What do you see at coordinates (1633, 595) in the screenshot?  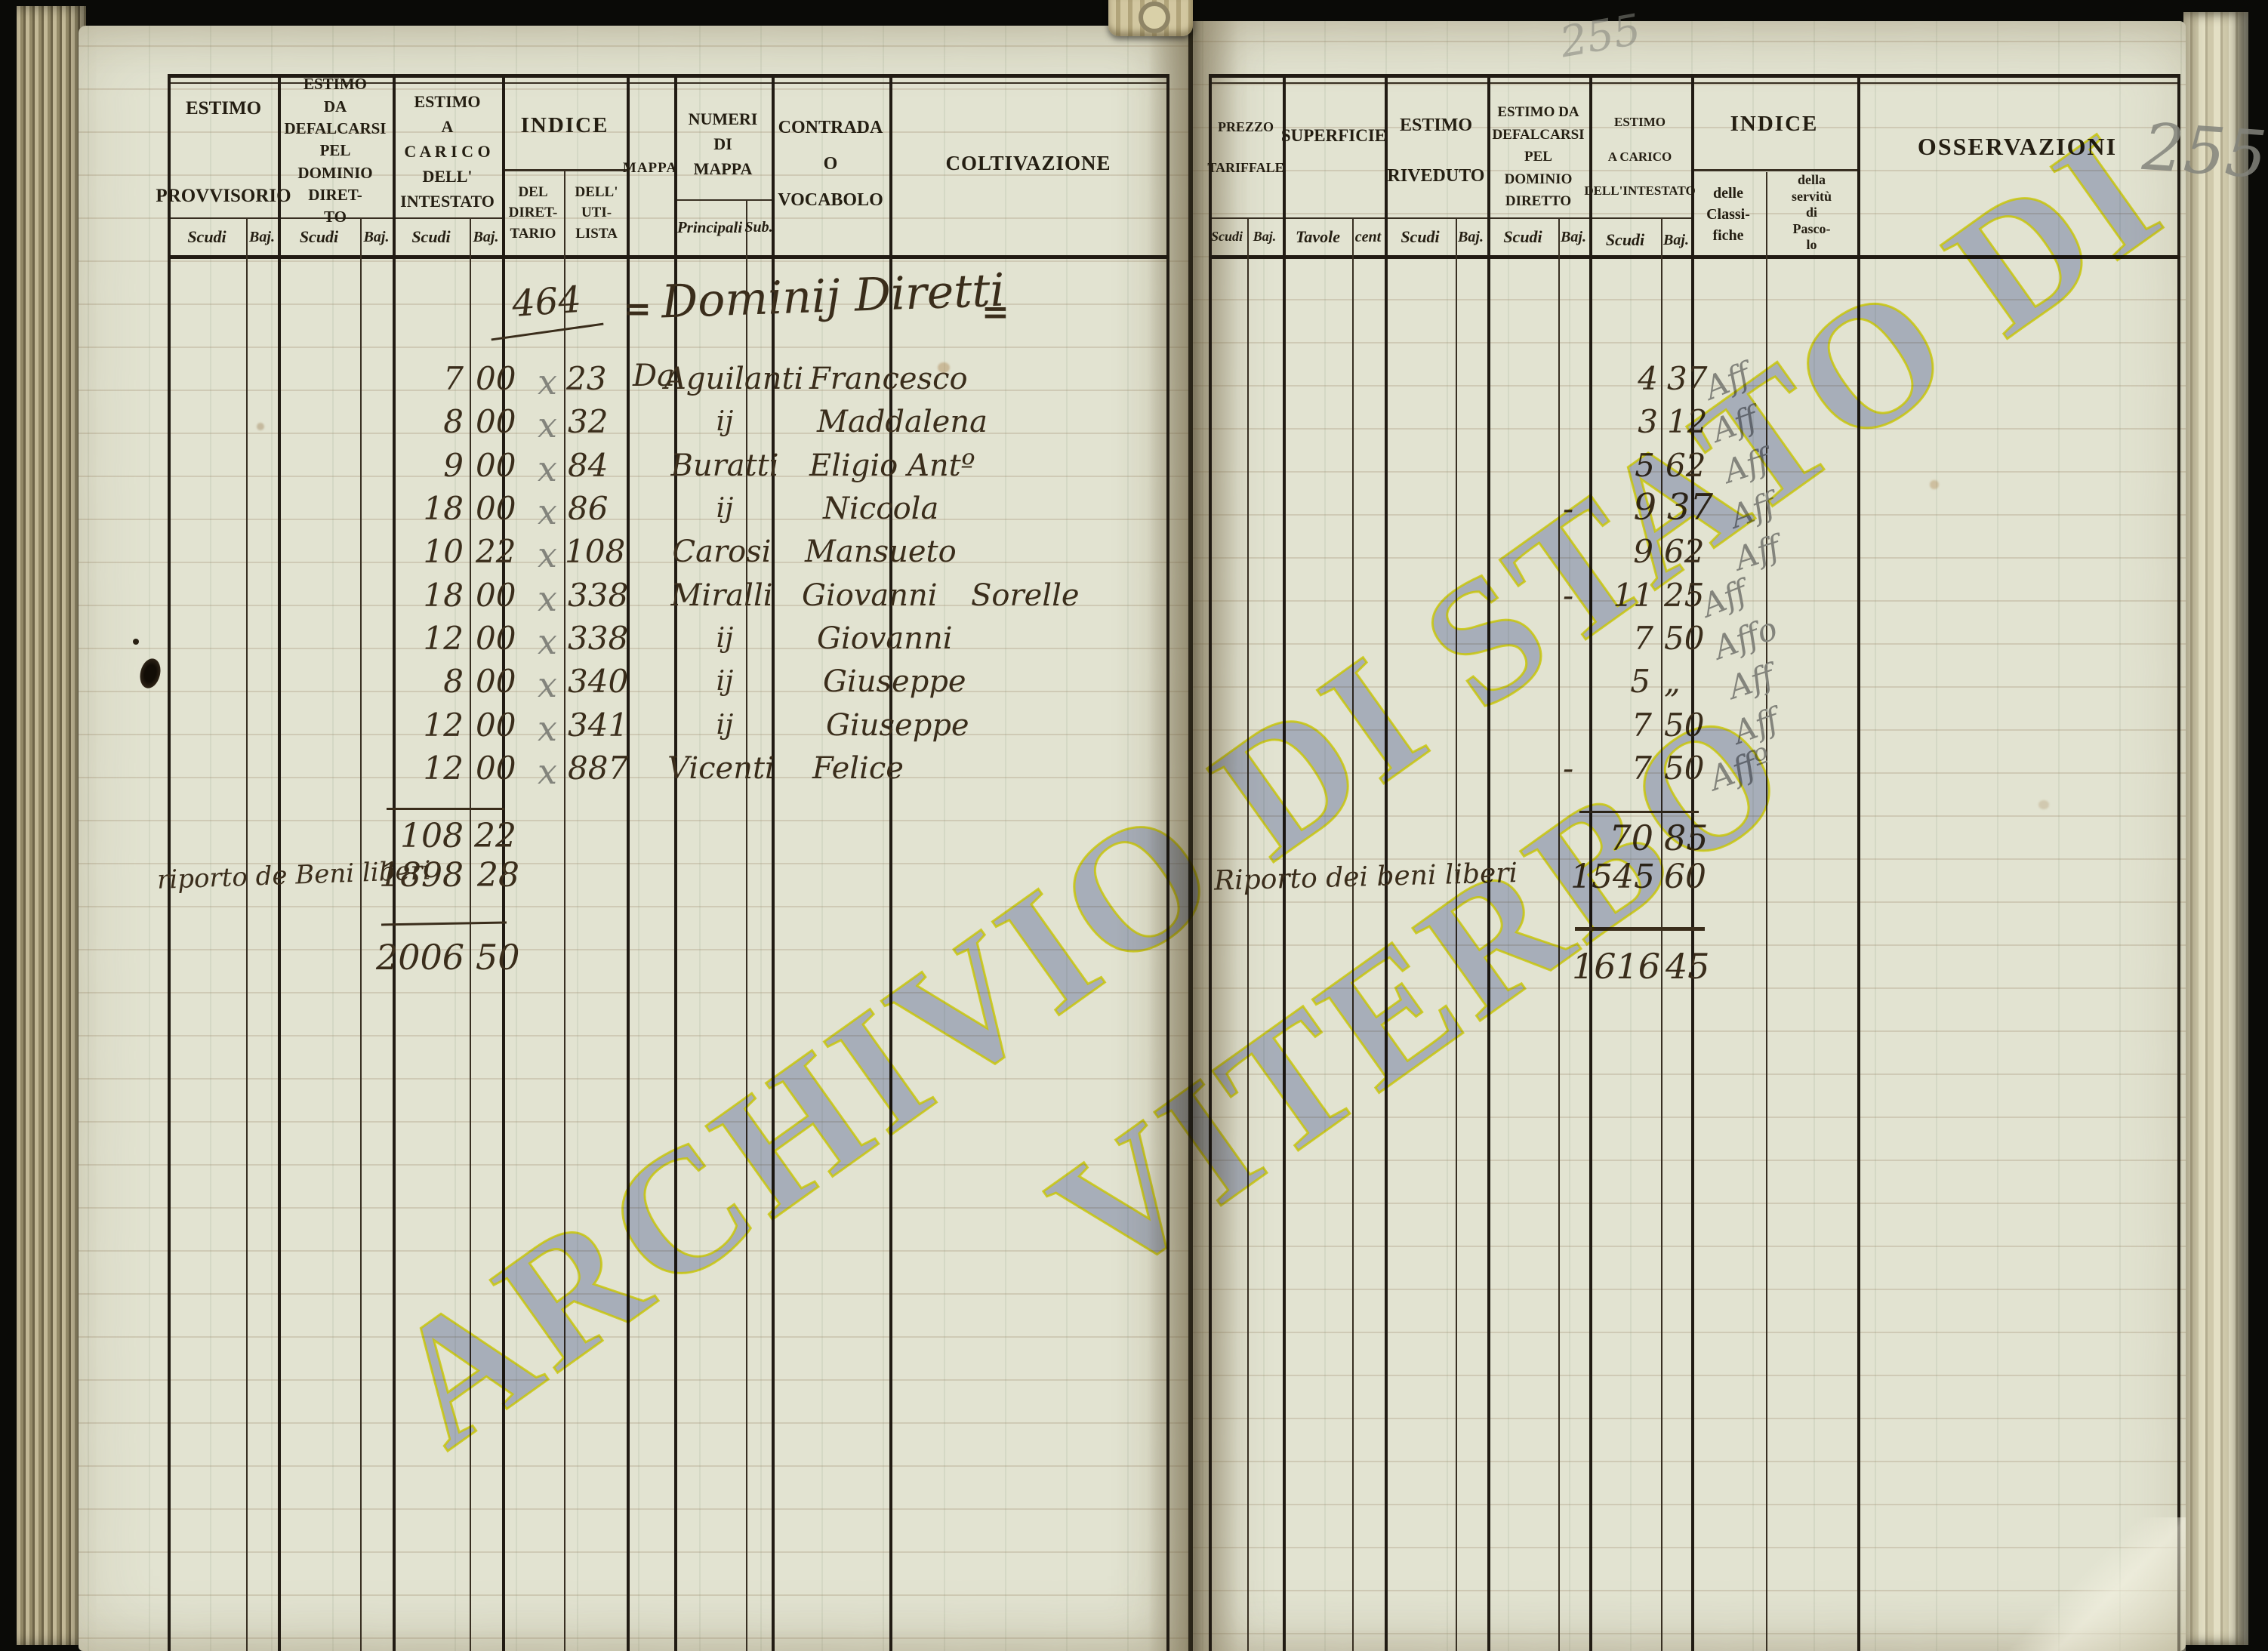 I see `row-carico-scudi: 11` at bounding box center [1633, 595].